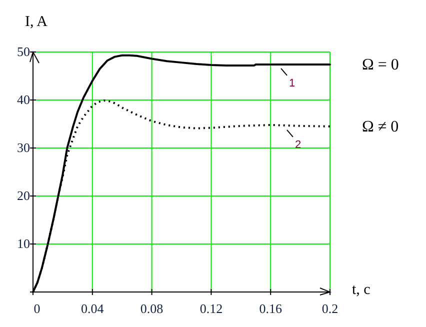 The width and height of the screenshot is (426, 327). What do you see at coordinates (152, 308) in the screenshot?
I see `x-tick-label: 0.08` at bounding box center [152, 308].